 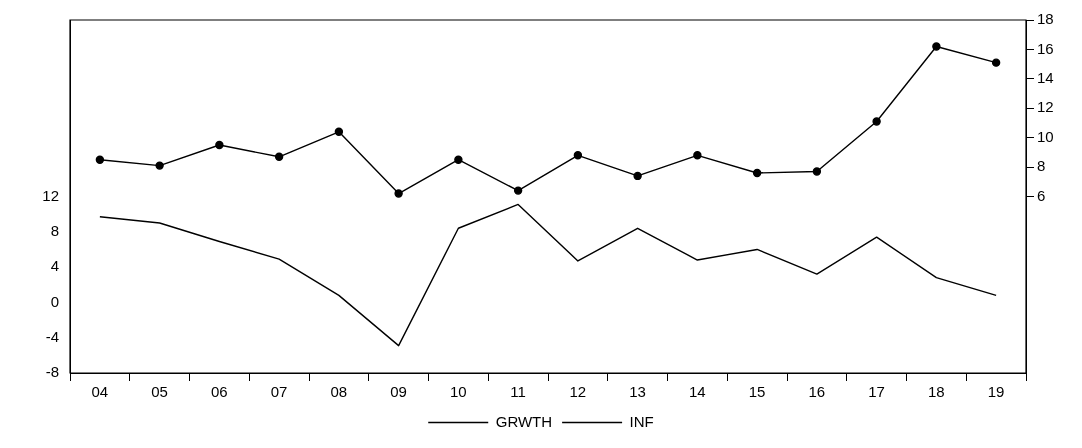 I want to click on y-tick-label: 12, so click(x=50, y=195).